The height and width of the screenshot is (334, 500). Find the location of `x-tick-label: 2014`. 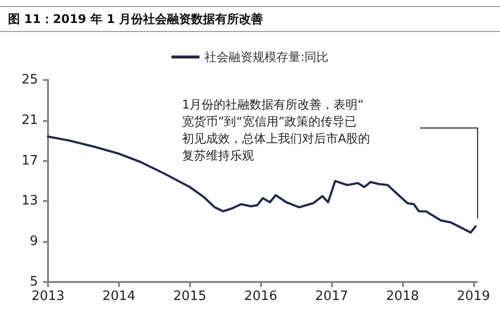

x-tick-label: 2014 is located at coordinates (119, 296).